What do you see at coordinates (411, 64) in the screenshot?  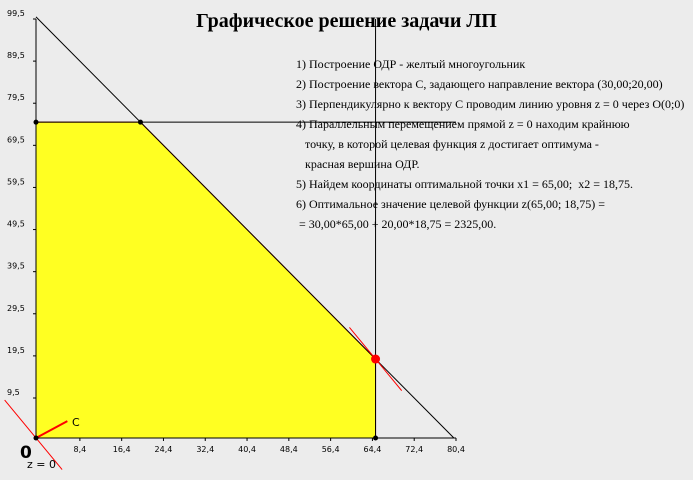 I see `note-line: 1) Построение ОДР - желтый многоугольник` at bounding box center [411, 64].